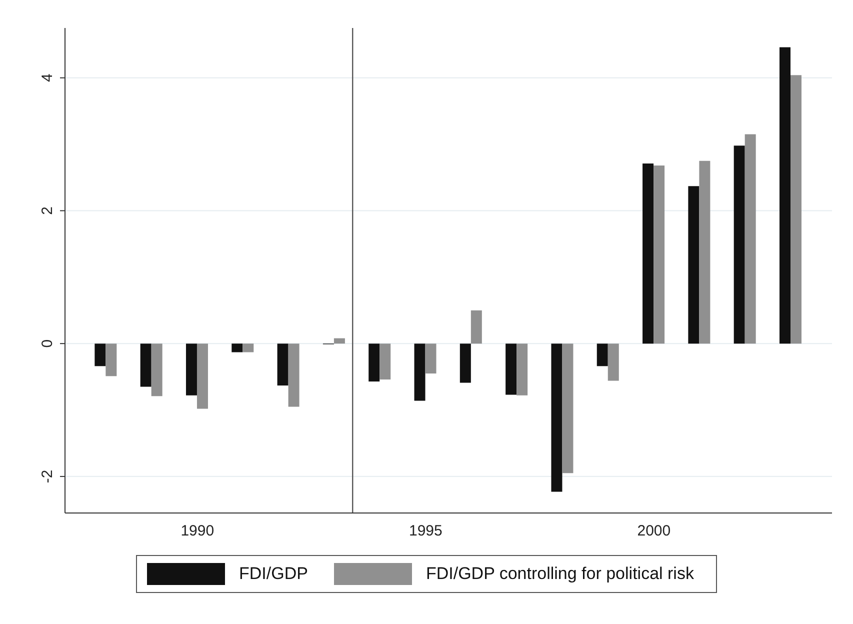 Image resolution: width=853 pixels, height=624 pixels. I want to click on legend-label: FDI/GDP controlling for political risk, so click(560, 574).